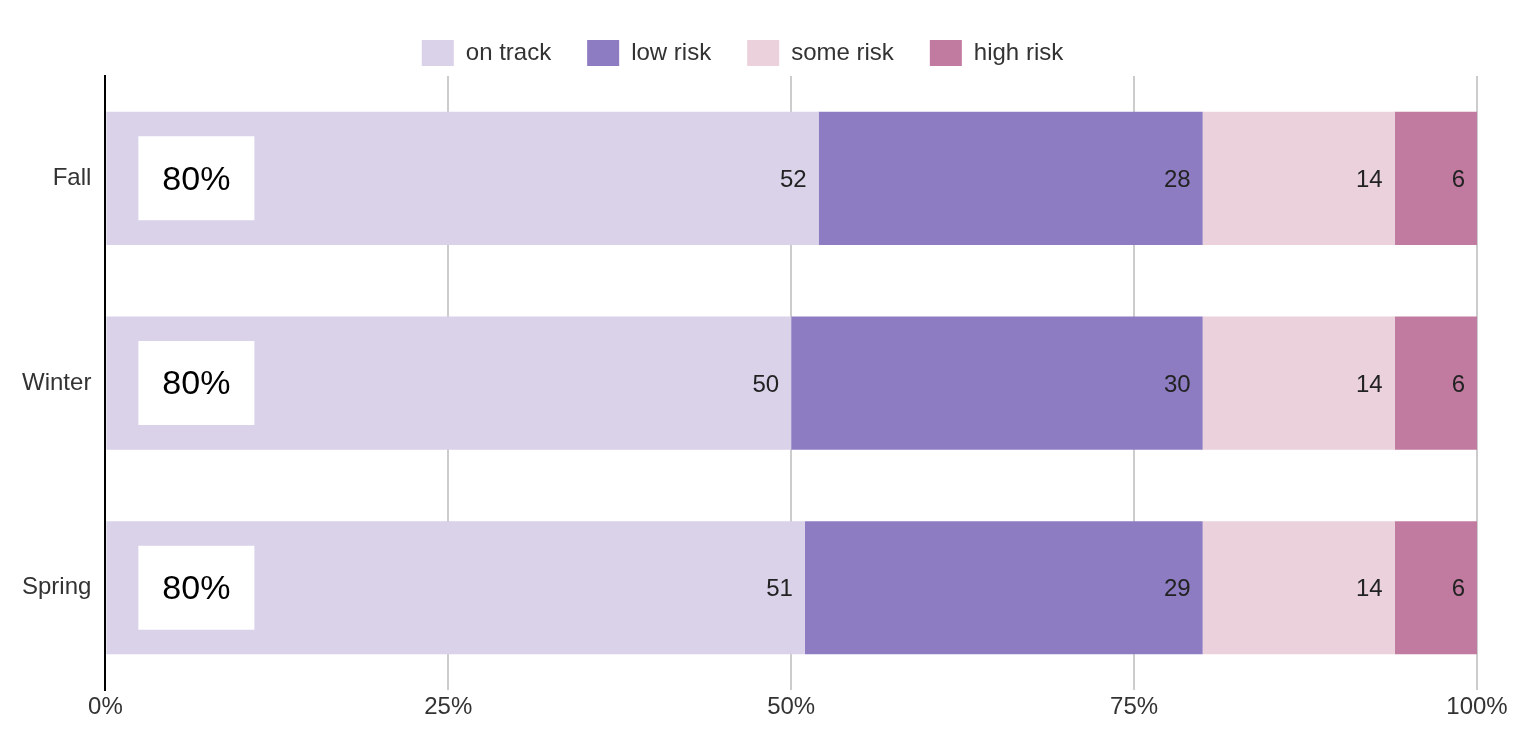  What do you see at coordinates (779, 588) in the screenshot?
I see `data-label: 51` at bounding box center [779, 588].